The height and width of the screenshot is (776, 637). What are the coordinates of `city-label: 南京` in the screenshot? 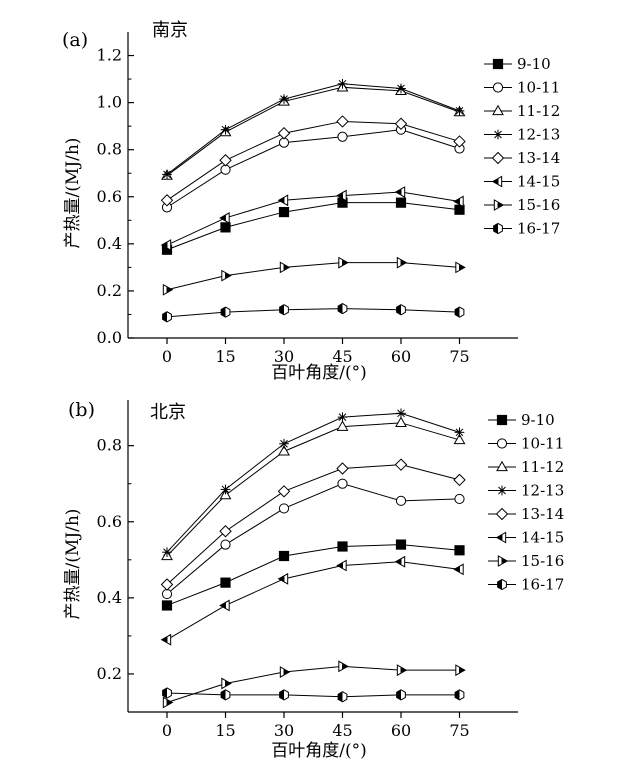 It's located at (170, 30).